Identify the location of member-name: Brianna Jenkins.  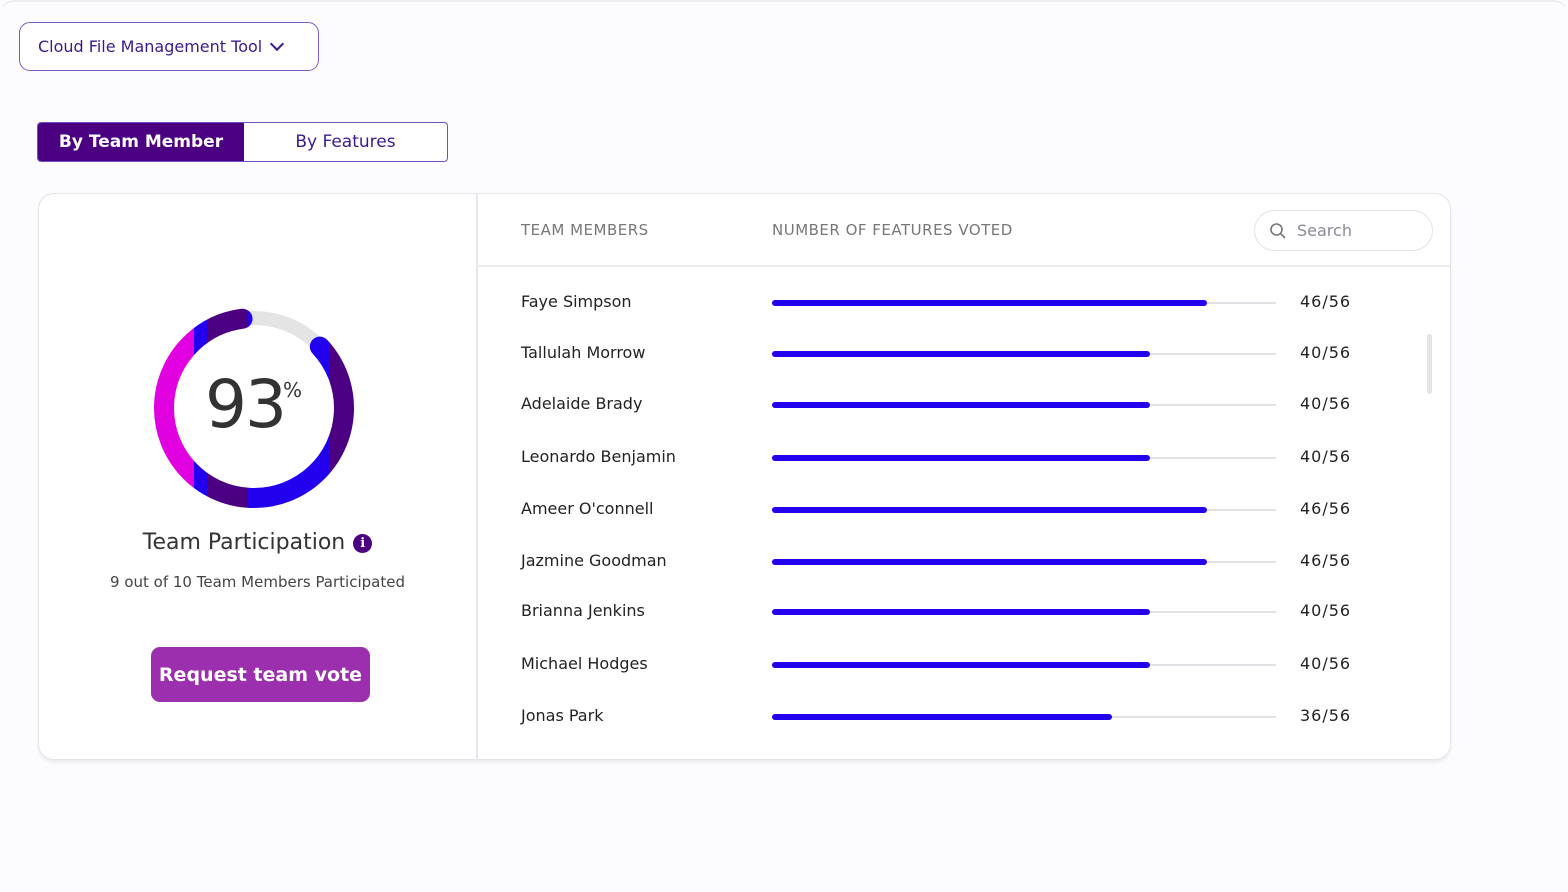
(583, 610).